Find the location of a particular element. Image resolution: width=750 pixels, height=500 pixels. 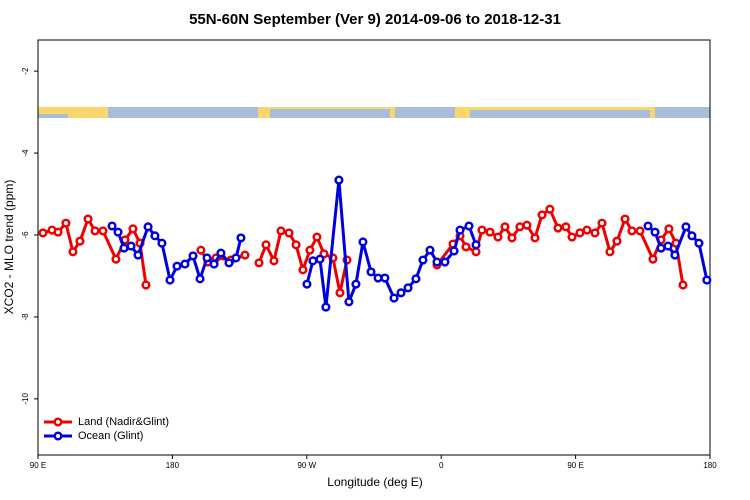

legend-label: Ocean (Glint) is located at coordinates (110, 436).